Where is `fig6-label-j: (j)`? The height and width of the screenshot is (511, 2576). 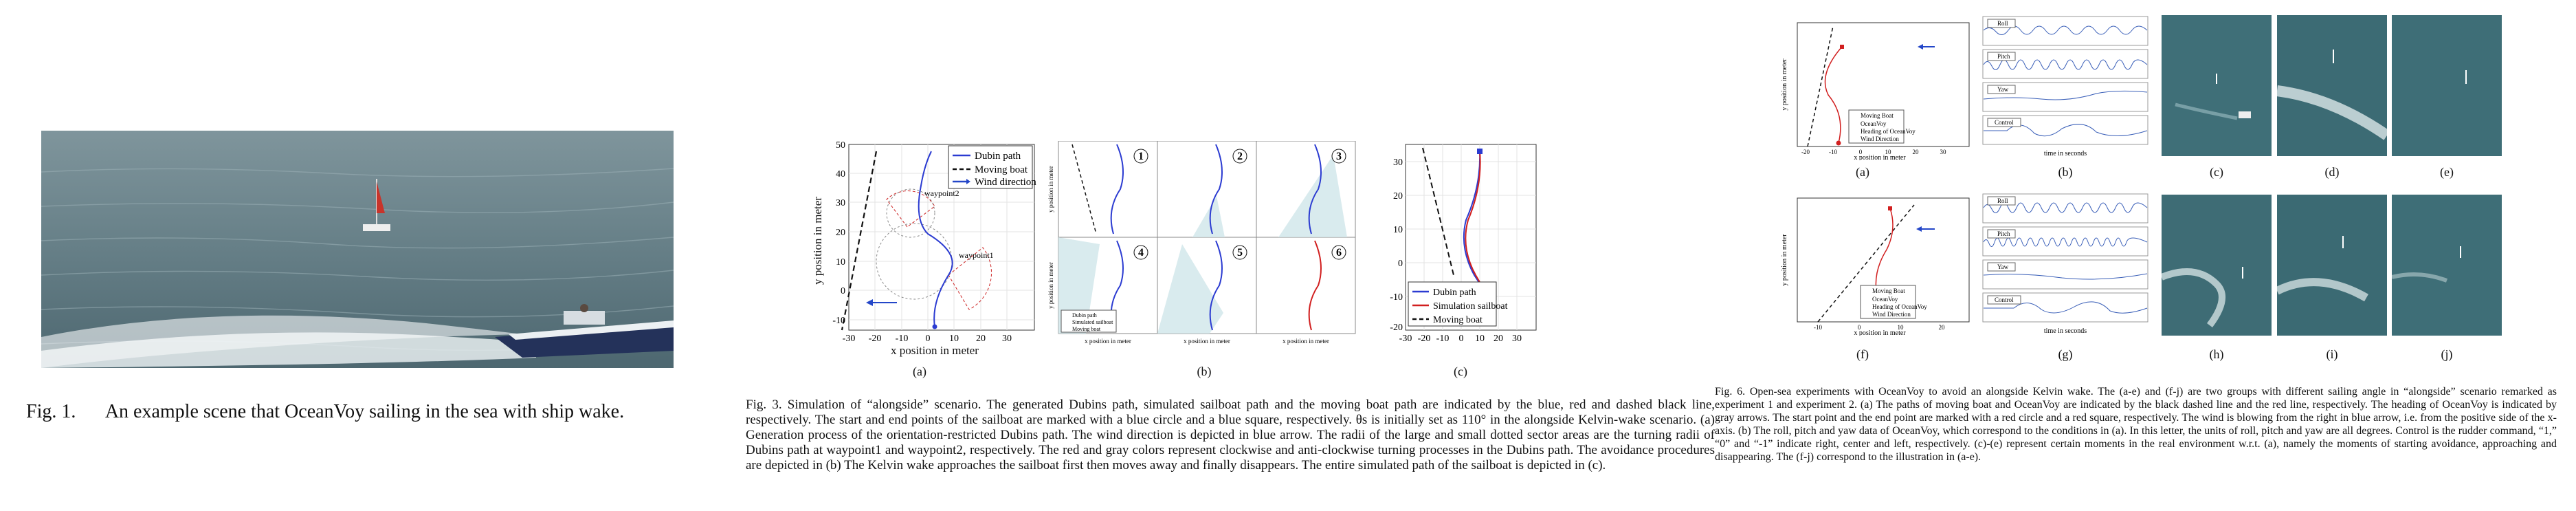 fig6-label-j: (j) is located at coordinates (2447, 354).